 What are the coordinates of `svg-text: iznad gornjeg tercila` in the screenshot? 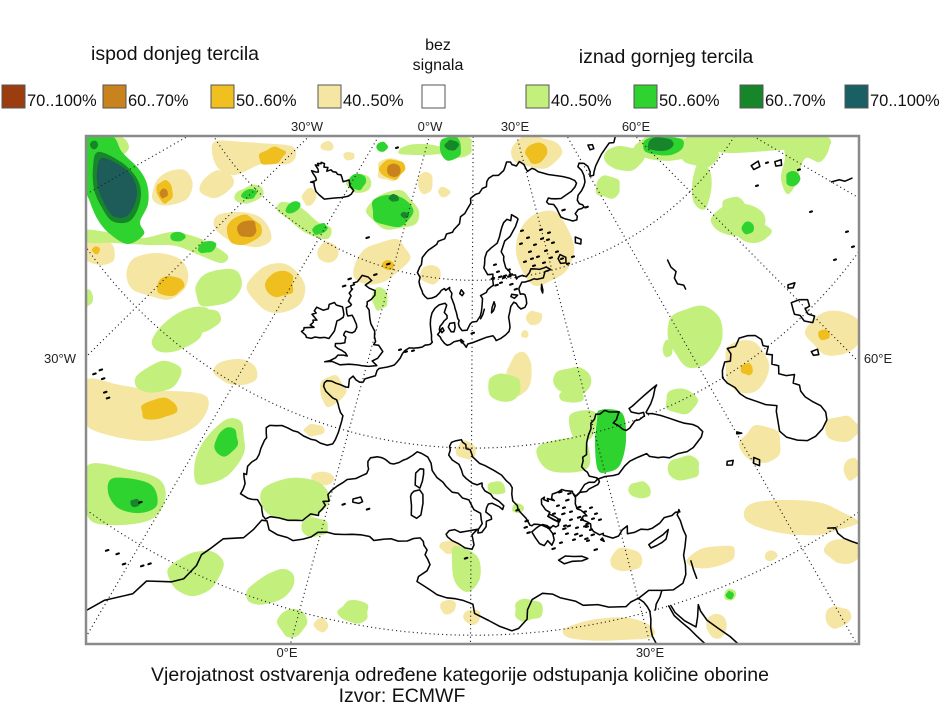 It's located at (666, 57).